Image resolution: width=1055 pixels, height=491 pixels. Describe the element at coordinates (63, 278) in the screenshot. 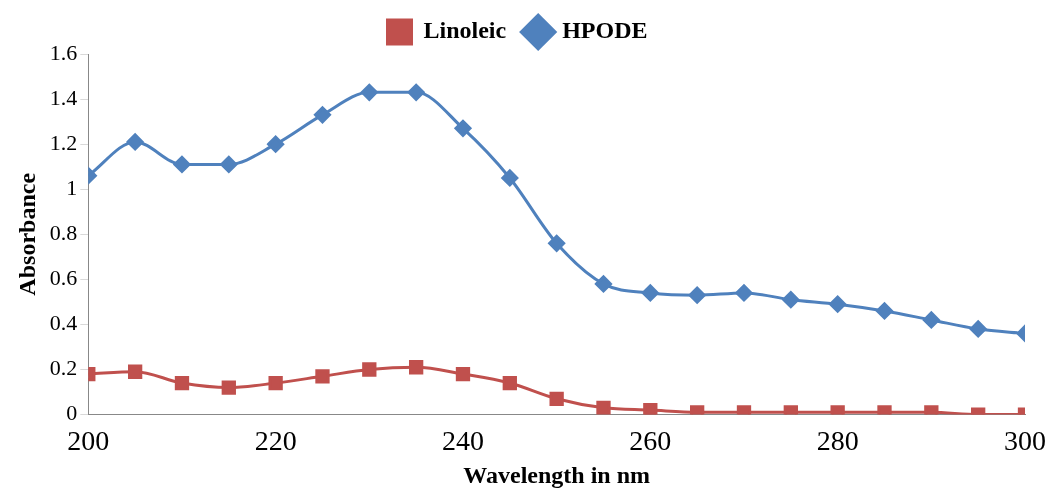

I see `y-tick-label: 0.6` at that location.